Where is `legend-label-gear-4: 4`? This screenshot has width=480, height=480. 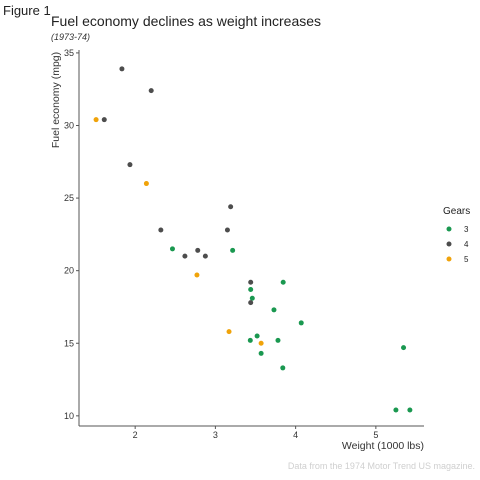
legend-label-gear-4: 4 is located at coordinates (466, 244).